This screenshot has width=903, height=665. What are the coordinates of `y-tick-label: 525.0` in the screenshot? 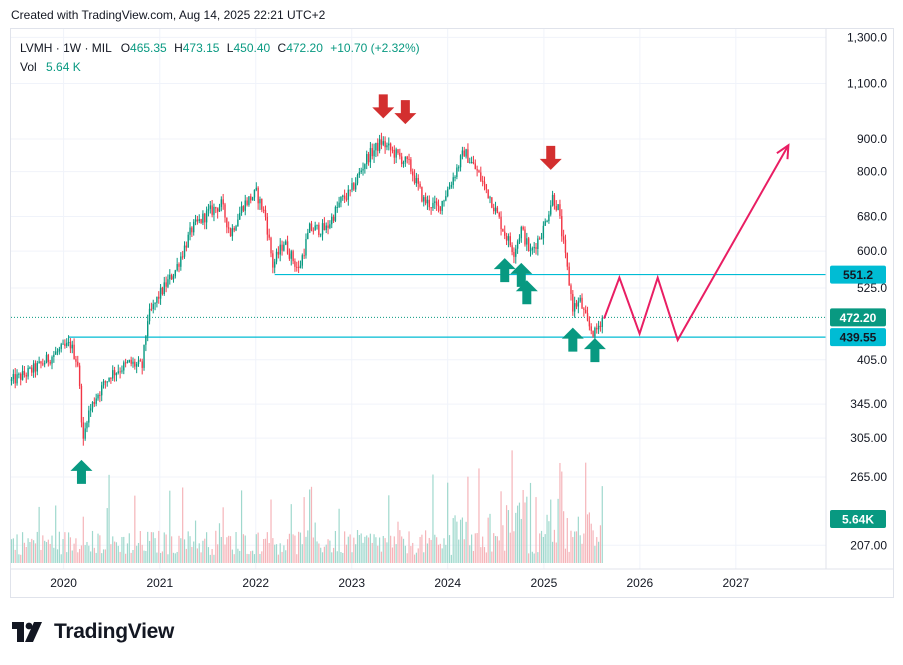 It's located at (872, 288).